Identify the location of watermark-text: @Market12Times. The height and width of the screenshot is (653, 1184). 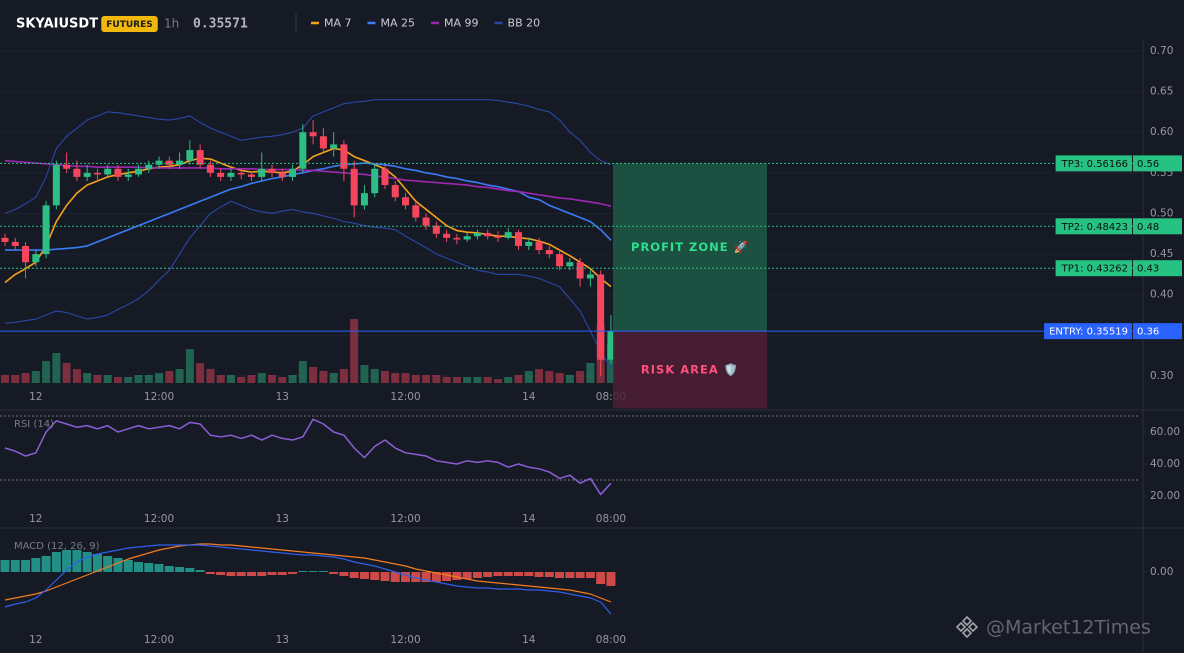
(1068, 628).